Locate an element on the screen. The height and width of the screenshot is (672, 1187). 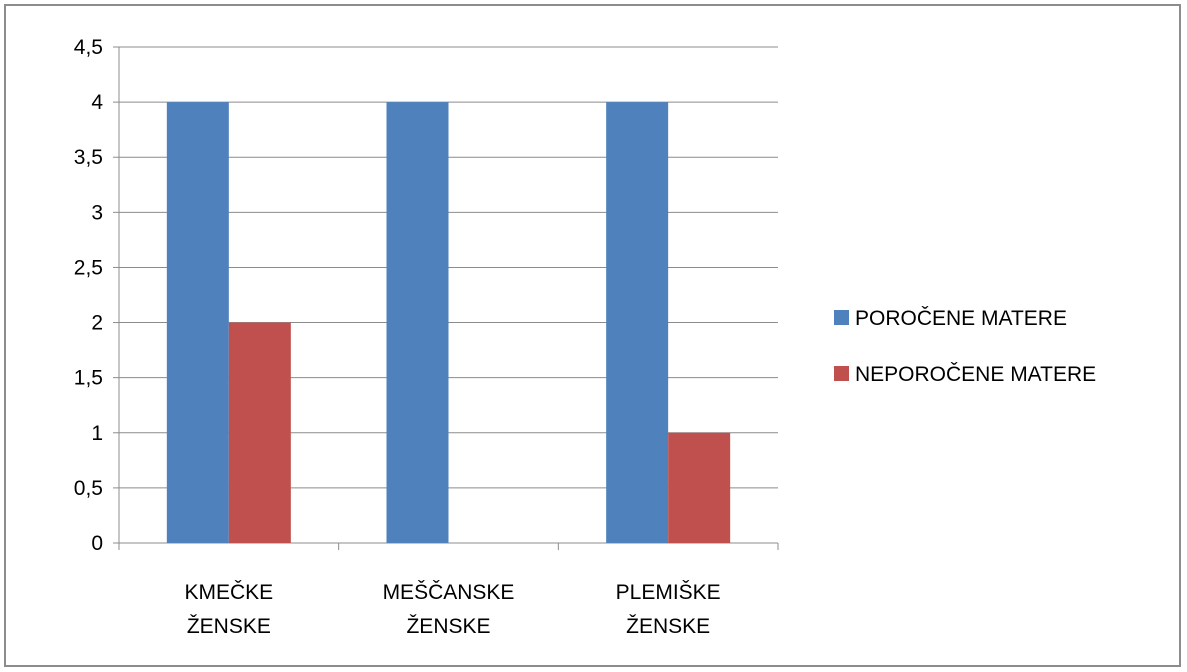
x-tick-label: PLEMIŠKE is located at coordinates (668, 592).